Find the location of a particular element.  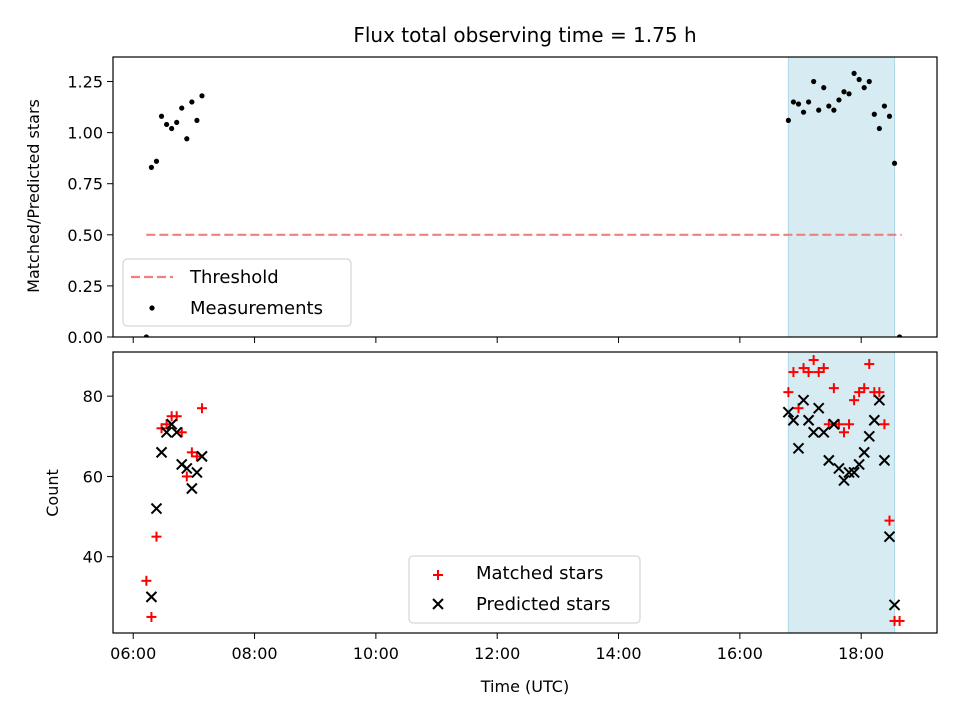

x-tick-label: 16:00 is located at coordinates (740, 653).